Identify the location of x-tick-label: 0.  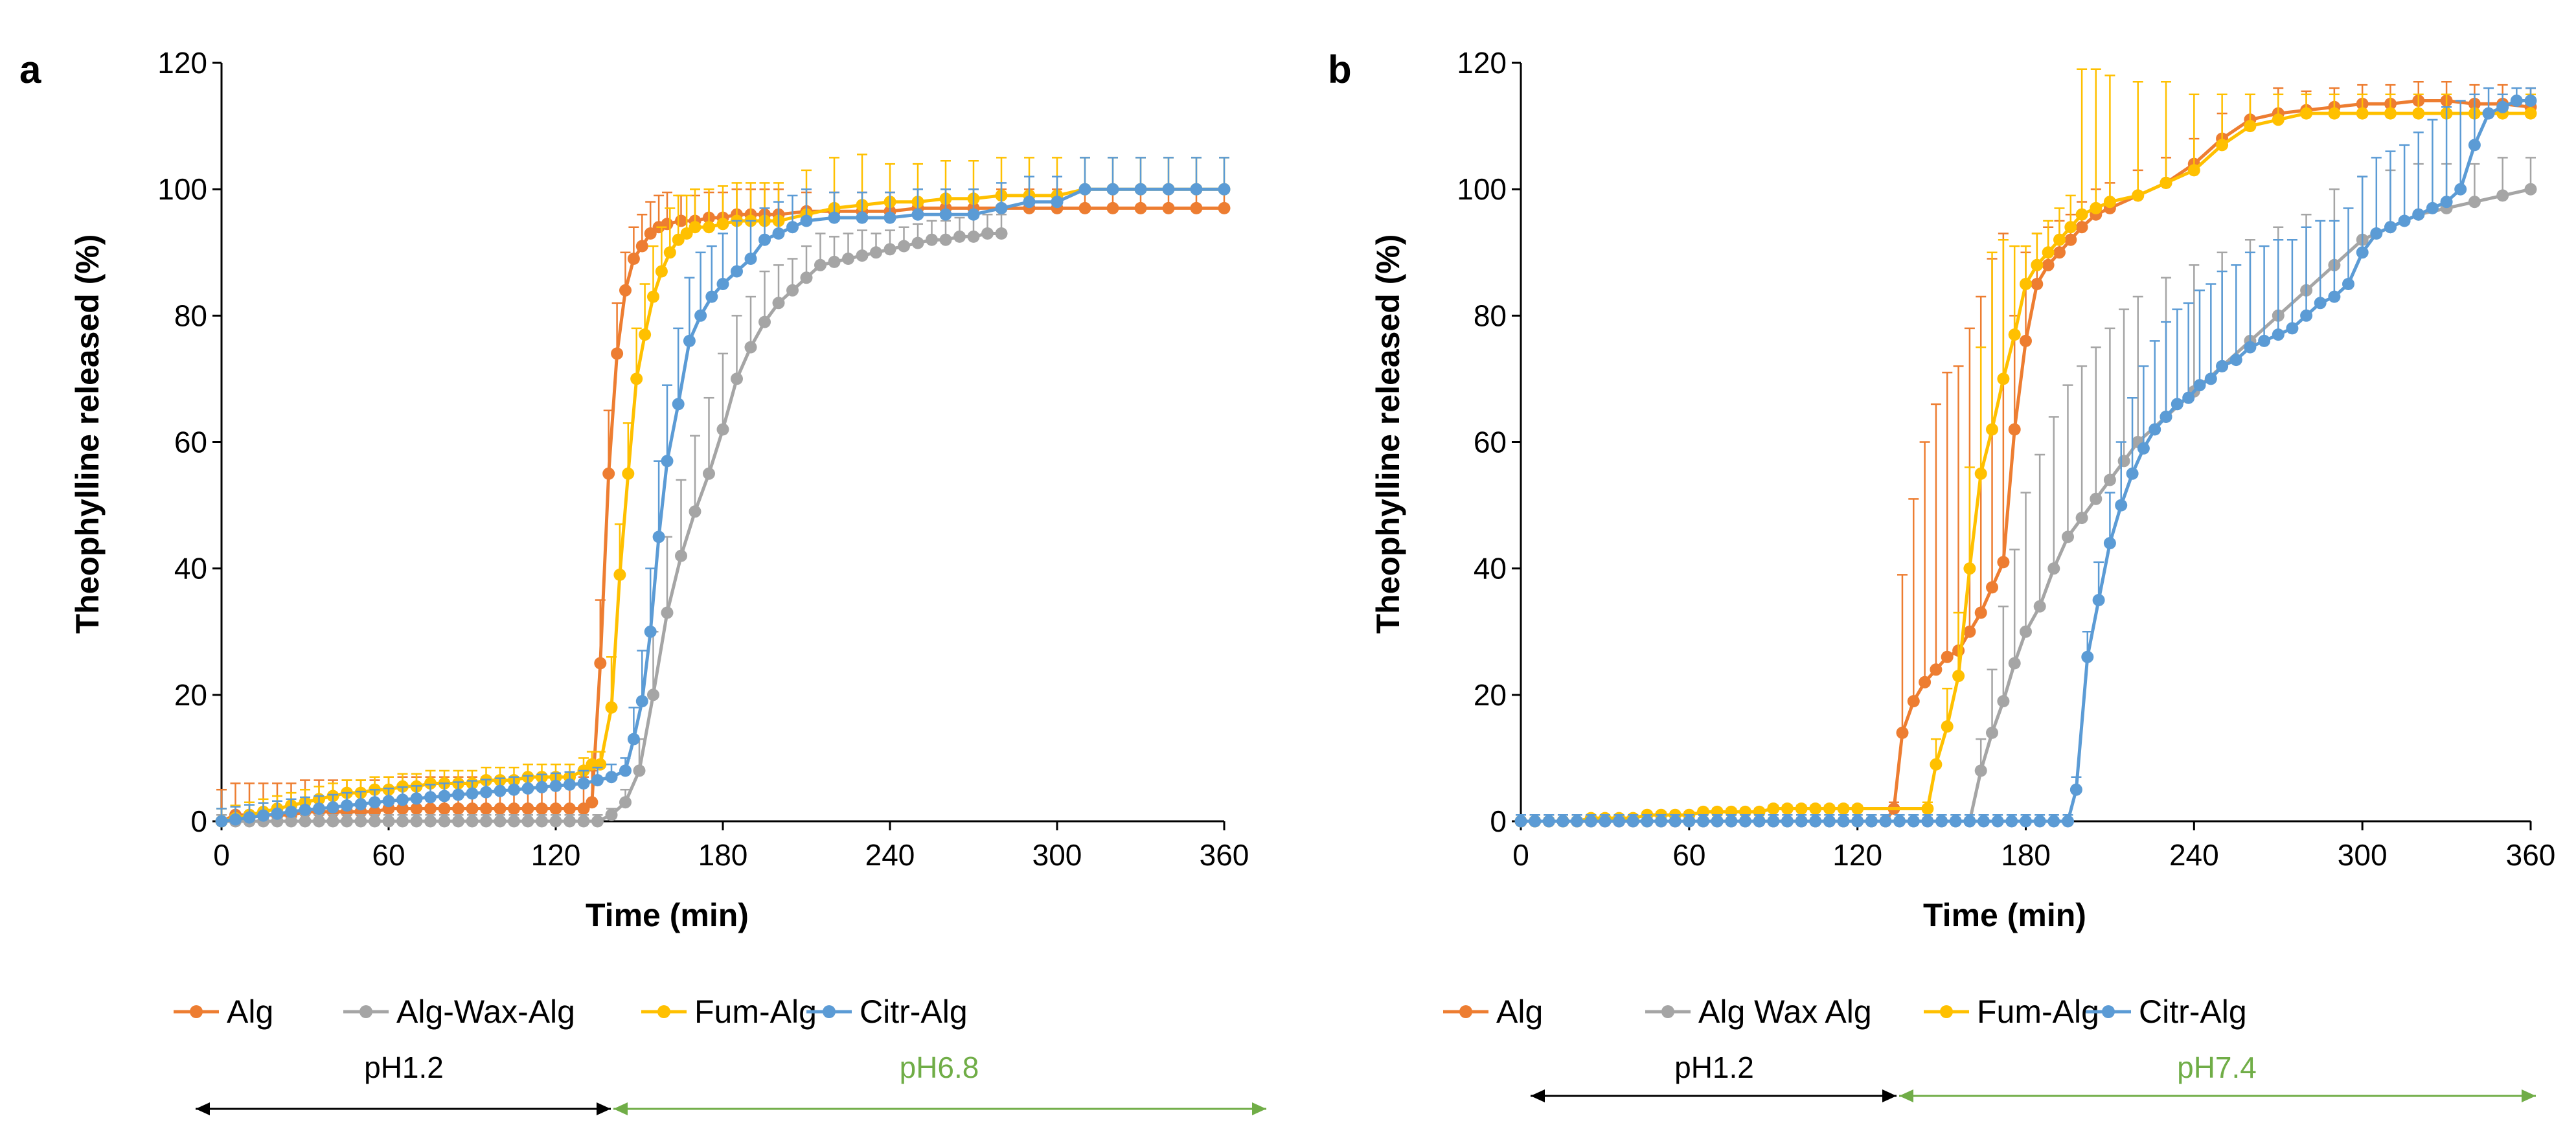
(1520, 855).